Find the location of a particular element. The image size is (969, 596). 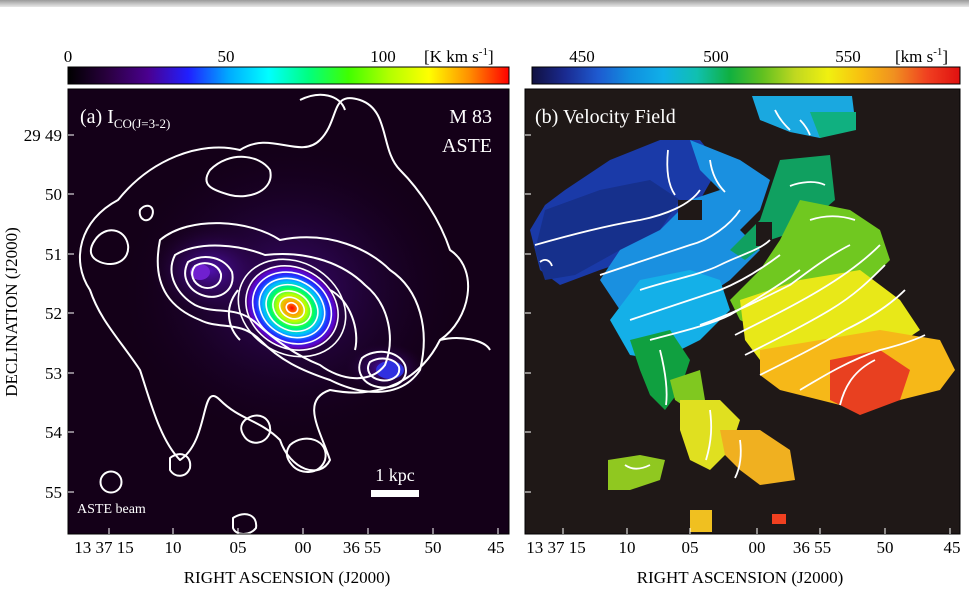

dec-tick-49: 29 49 is located at coordinates (43, 135).